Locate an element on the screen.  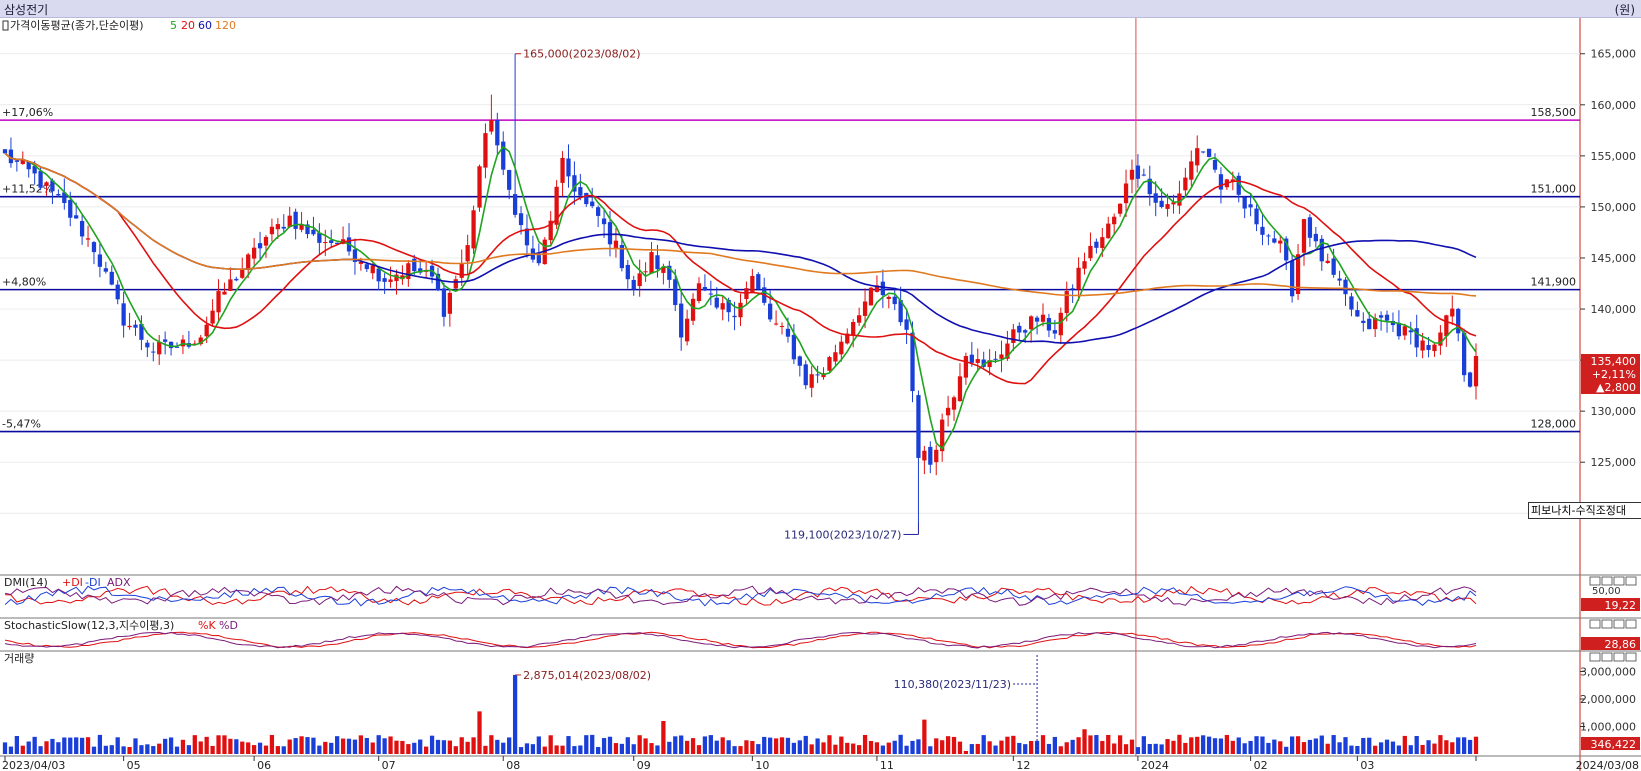
reference-value: 128,000 is located at coordinates (1554, 424).